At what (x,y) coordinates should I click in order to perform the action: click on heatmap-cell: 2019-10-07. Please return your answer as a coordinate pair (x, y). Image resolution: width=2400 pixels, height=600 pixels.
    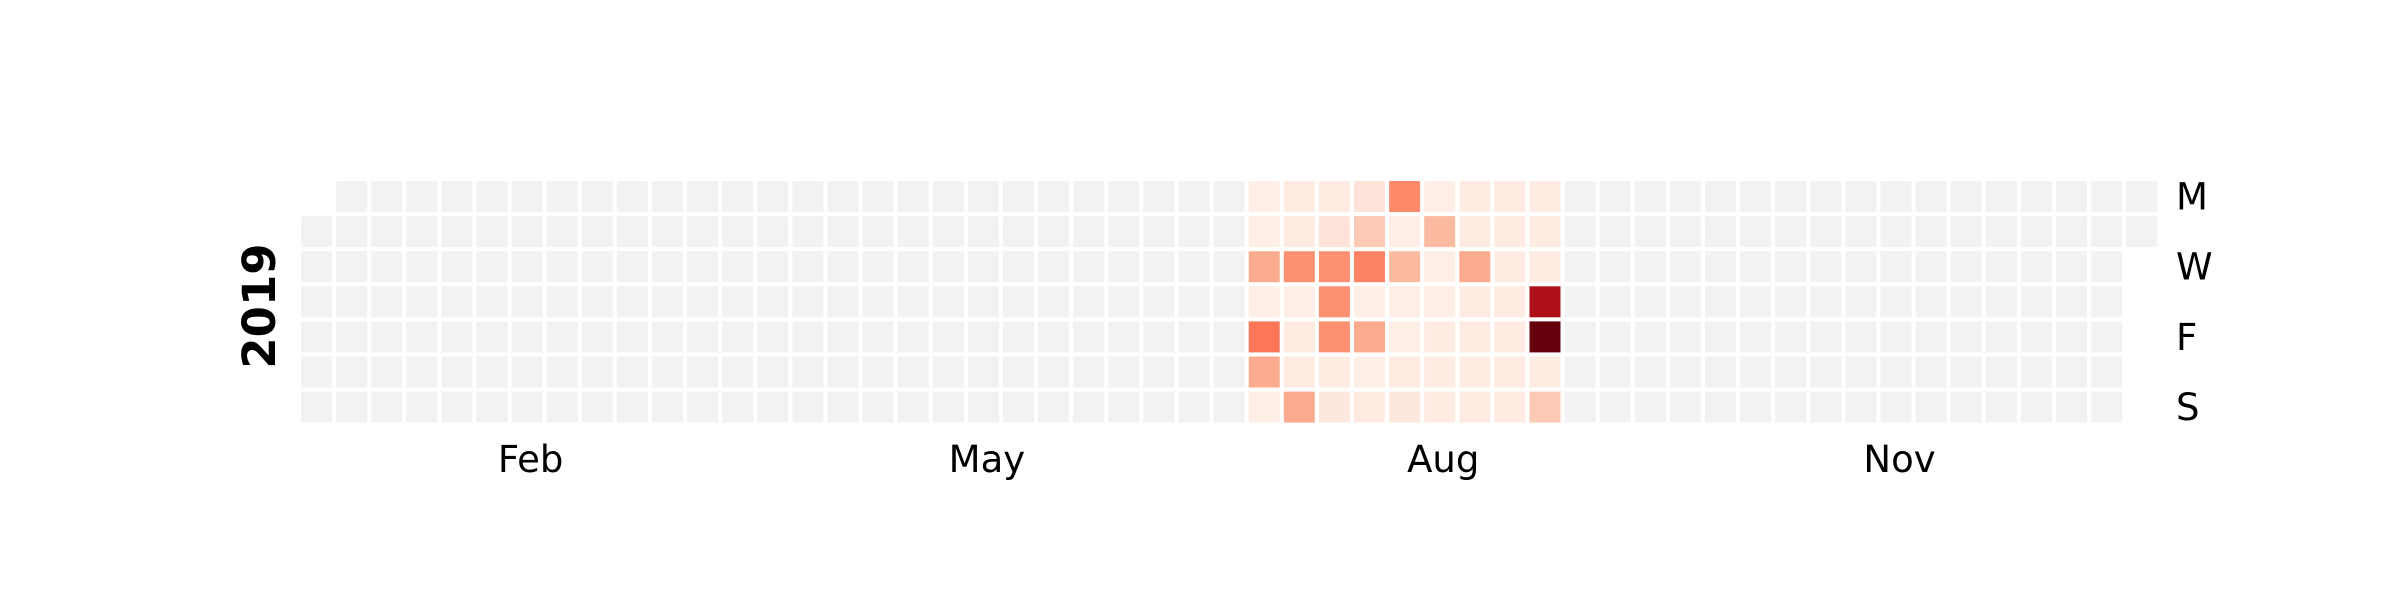
    Looking at the image, I should click on (1720, 196).